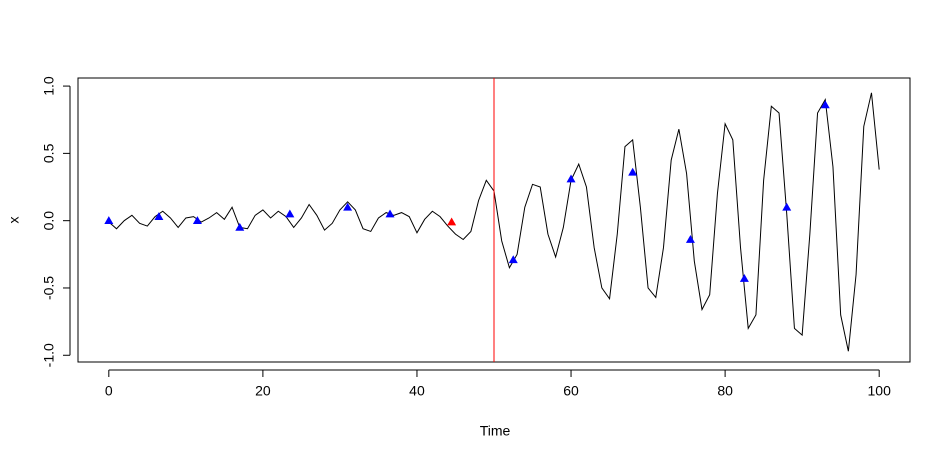 The image size is (952, 460). Describe the element at coordinates (14, 220) in the screenshot. I see `y-axis-label: x` at that location.